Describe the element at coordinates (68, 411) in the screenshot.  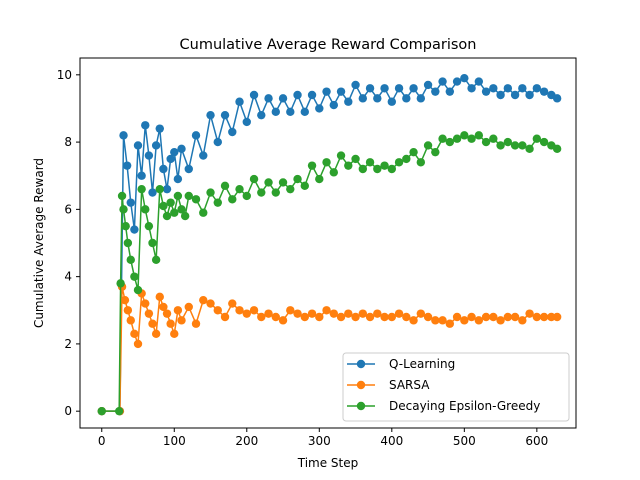
I see `y-tick-label: 0` at that location.